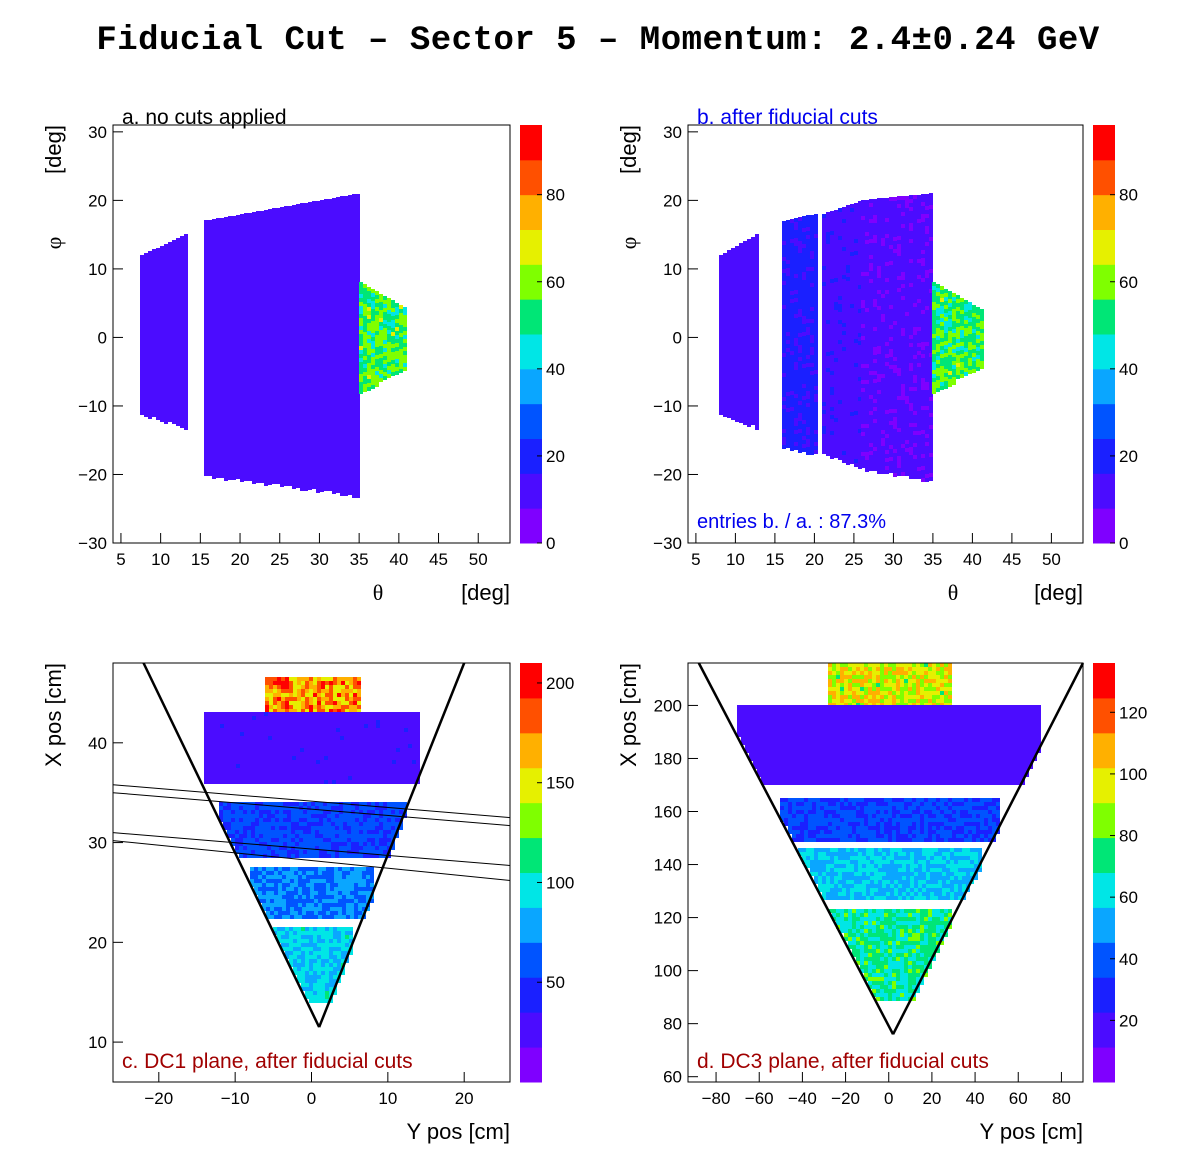  What do you see at coordinates (273, 346) in the screenshot?
I see `heatmap-cells` at bounding box center [273, 346].